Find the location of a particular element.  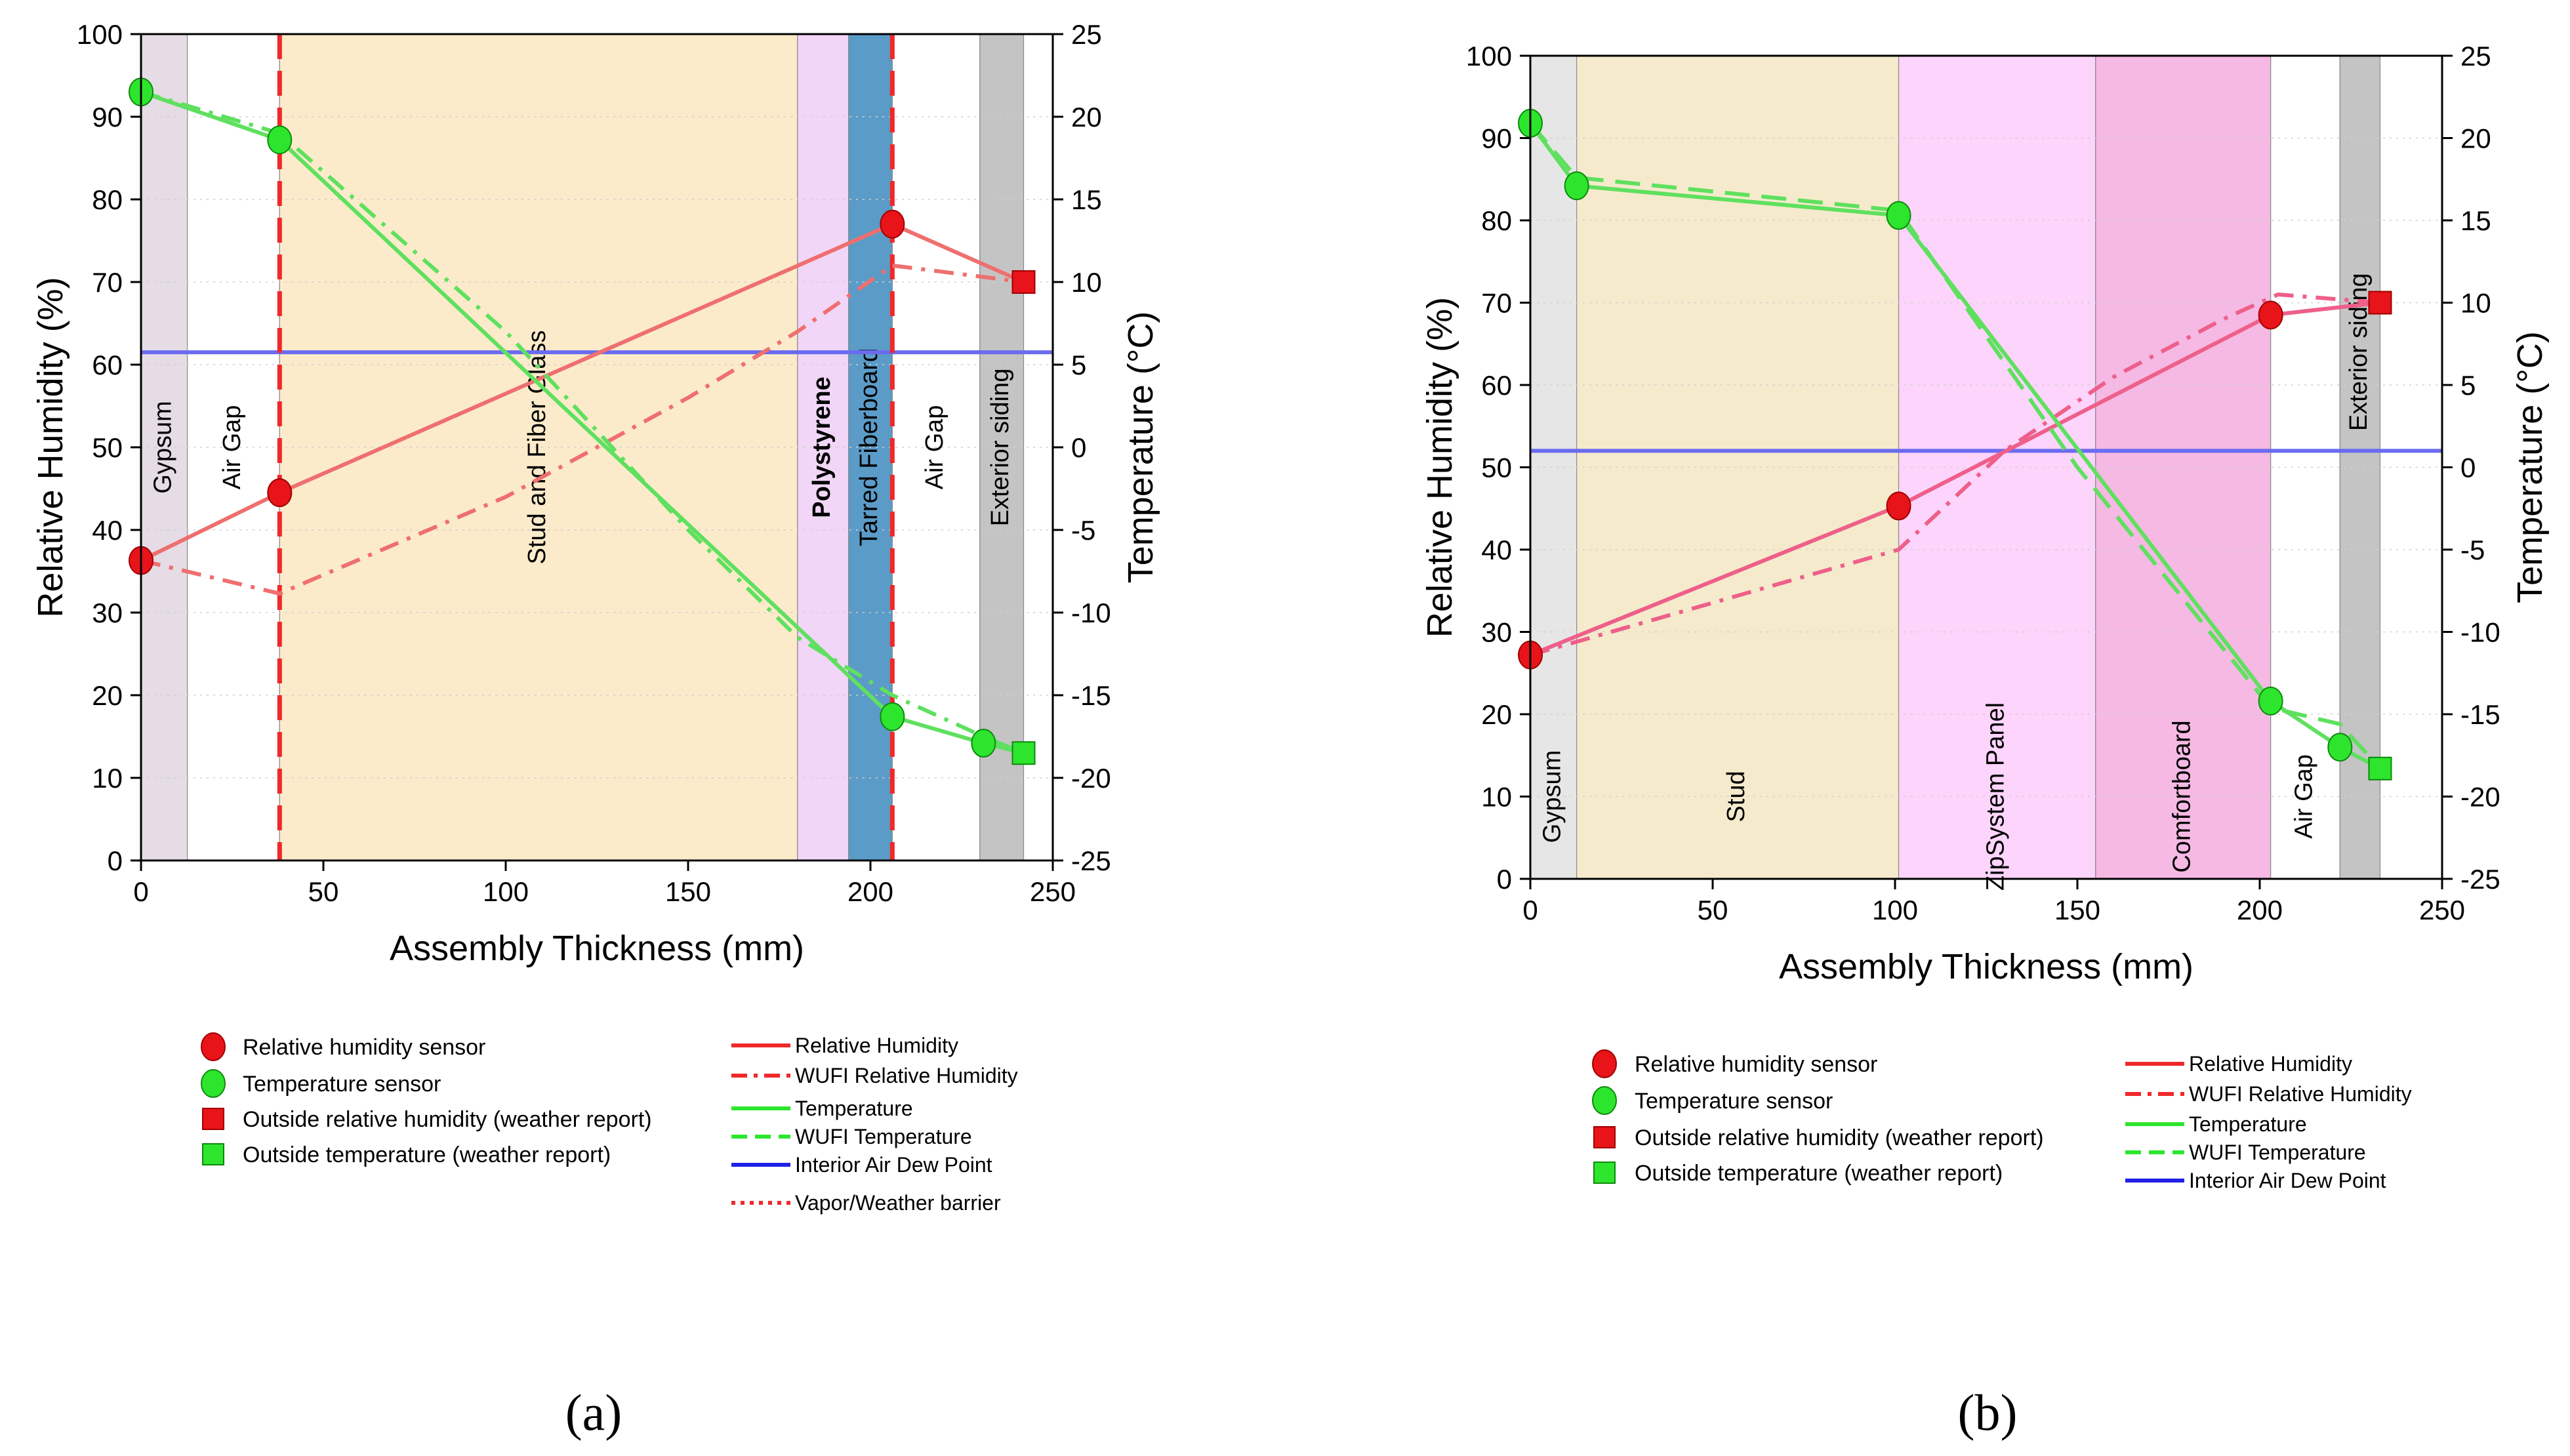

y-tick-label: 60 is located at coordinates (107, 365).